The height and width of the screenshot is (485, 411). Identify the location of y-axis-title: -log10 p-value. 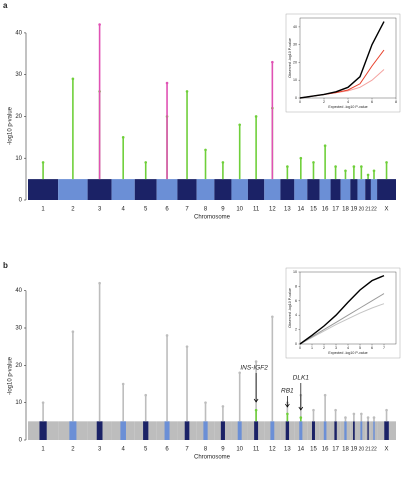
(11, 375).